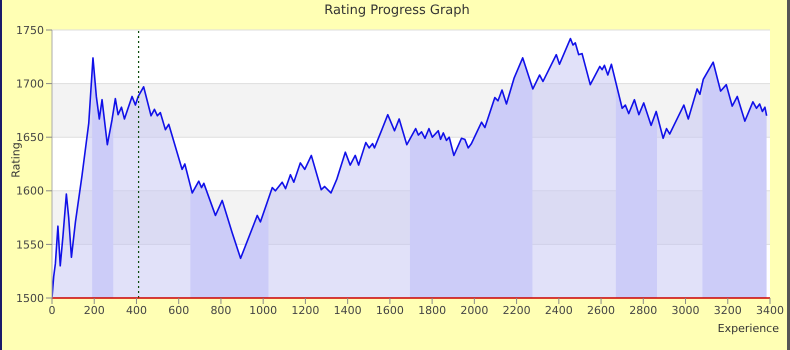 The image size is (790, 350). Describe the element at coordinates (136, 310) in the screenshot. I see `x-tick-label: 400` at that location.